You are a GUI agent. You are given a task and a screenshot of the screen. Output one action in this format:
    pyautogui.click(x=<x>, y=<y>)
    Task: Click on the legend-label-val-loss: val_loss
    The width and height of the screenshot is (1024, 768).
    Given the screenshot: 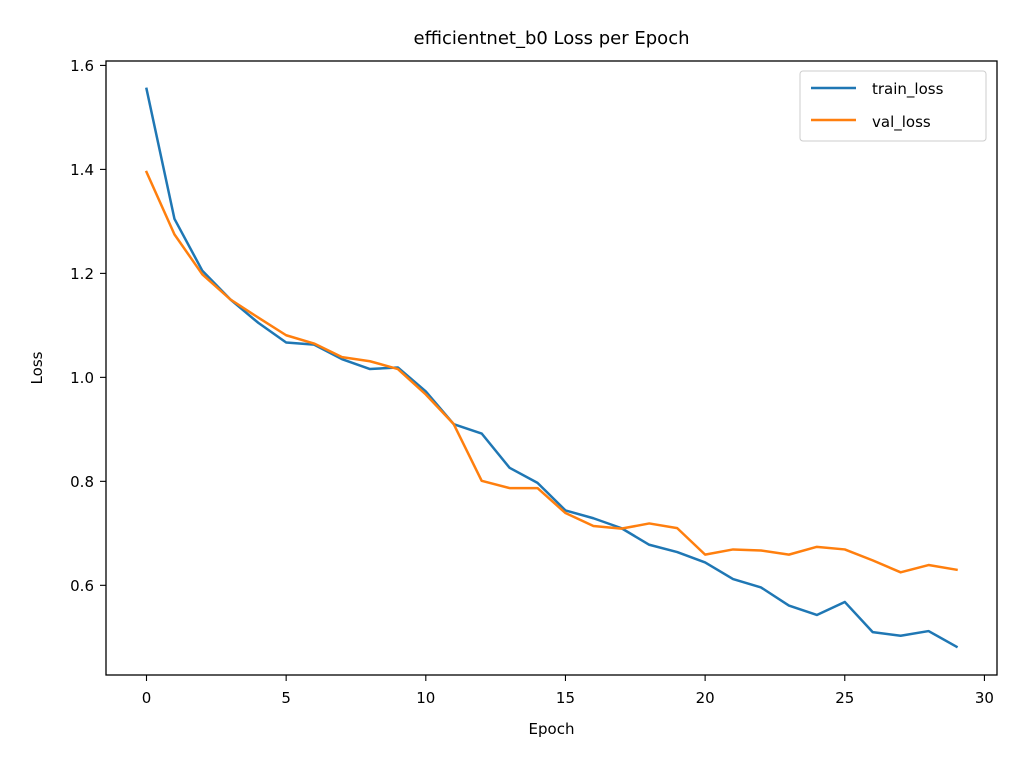 What is the action you would take?
    pyautogui.click(x=901, y=122)
    